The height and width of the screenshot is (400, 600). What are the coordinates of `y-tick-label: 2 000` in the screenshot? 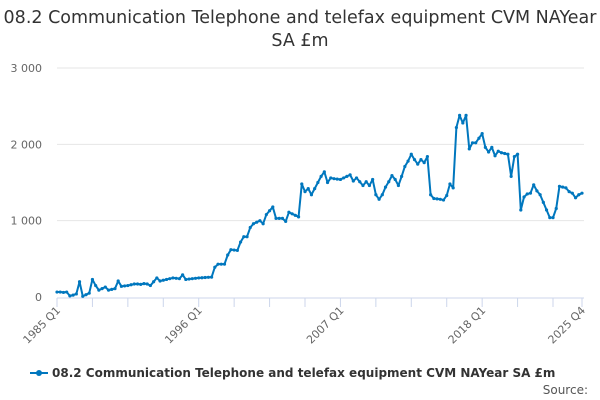 It's located at (27, 144).